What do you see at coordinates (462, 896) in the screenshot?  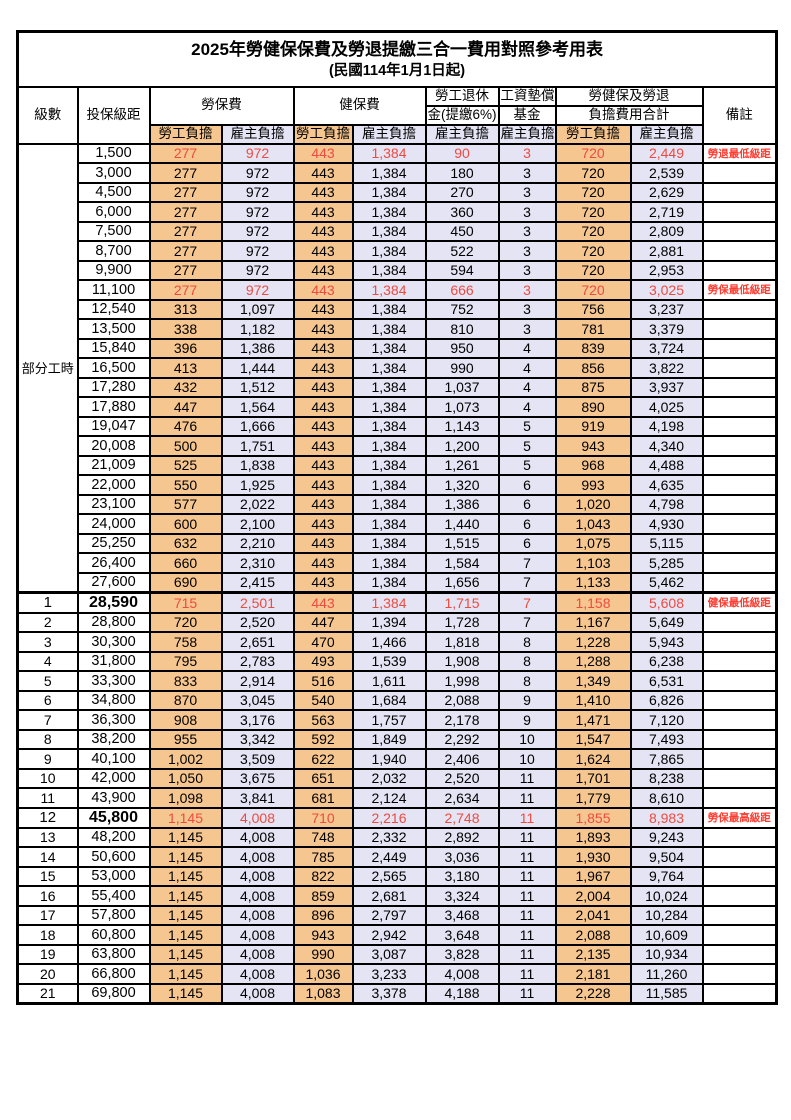 I see `cell-value: 3,324` at bounding box center [462, 896].